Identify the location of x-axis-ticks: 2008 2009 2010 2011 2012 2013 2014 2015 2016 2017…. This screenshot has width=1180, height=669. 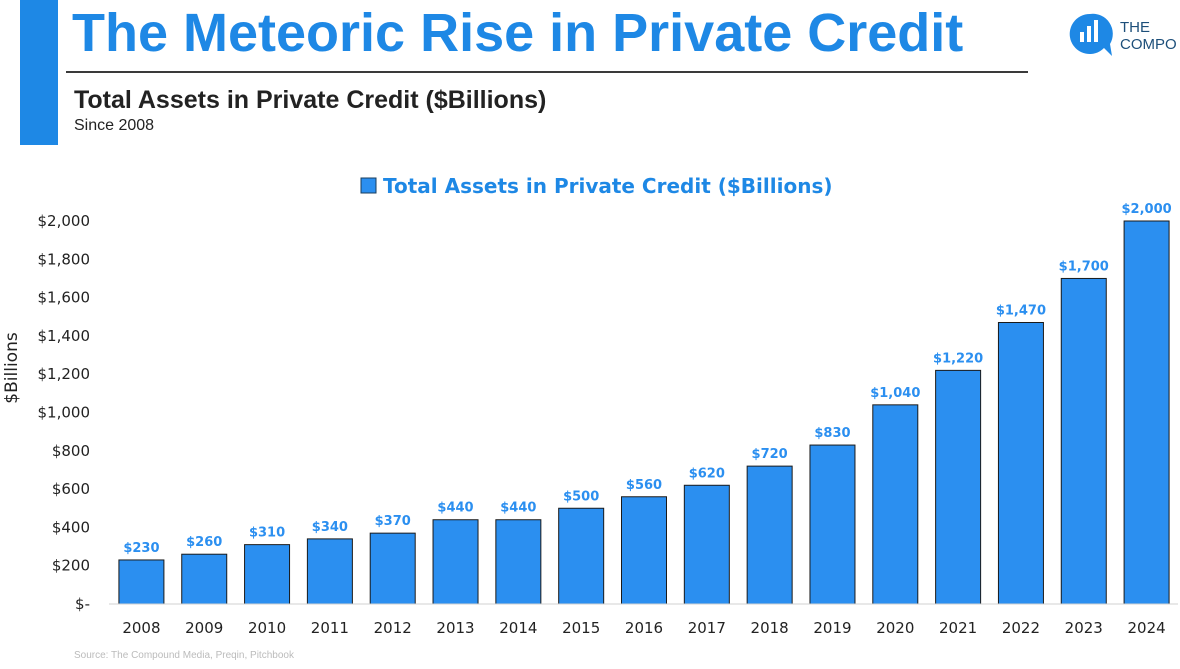
(643, 628).